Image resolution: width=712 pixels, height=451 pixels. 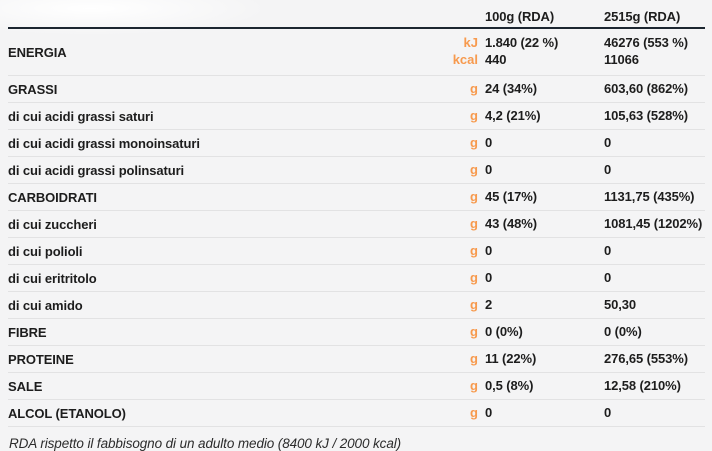 What do you see at coordinates (646, 43) in the screenshot?
I see `value-2515g: 46276 (553 %)` at bounding box center [646, 43].